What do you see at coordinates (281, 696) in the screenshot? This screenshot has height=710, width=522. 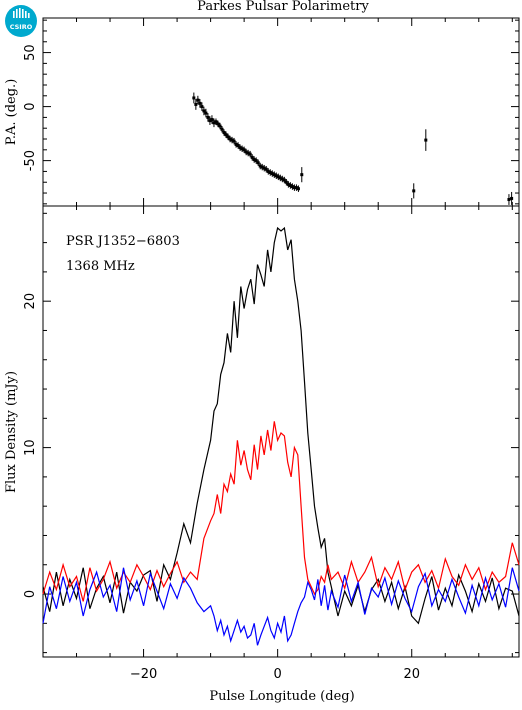 I see `longitude-axis-label: Pulse Longitude (deg)` at bounding box center [281, 696].